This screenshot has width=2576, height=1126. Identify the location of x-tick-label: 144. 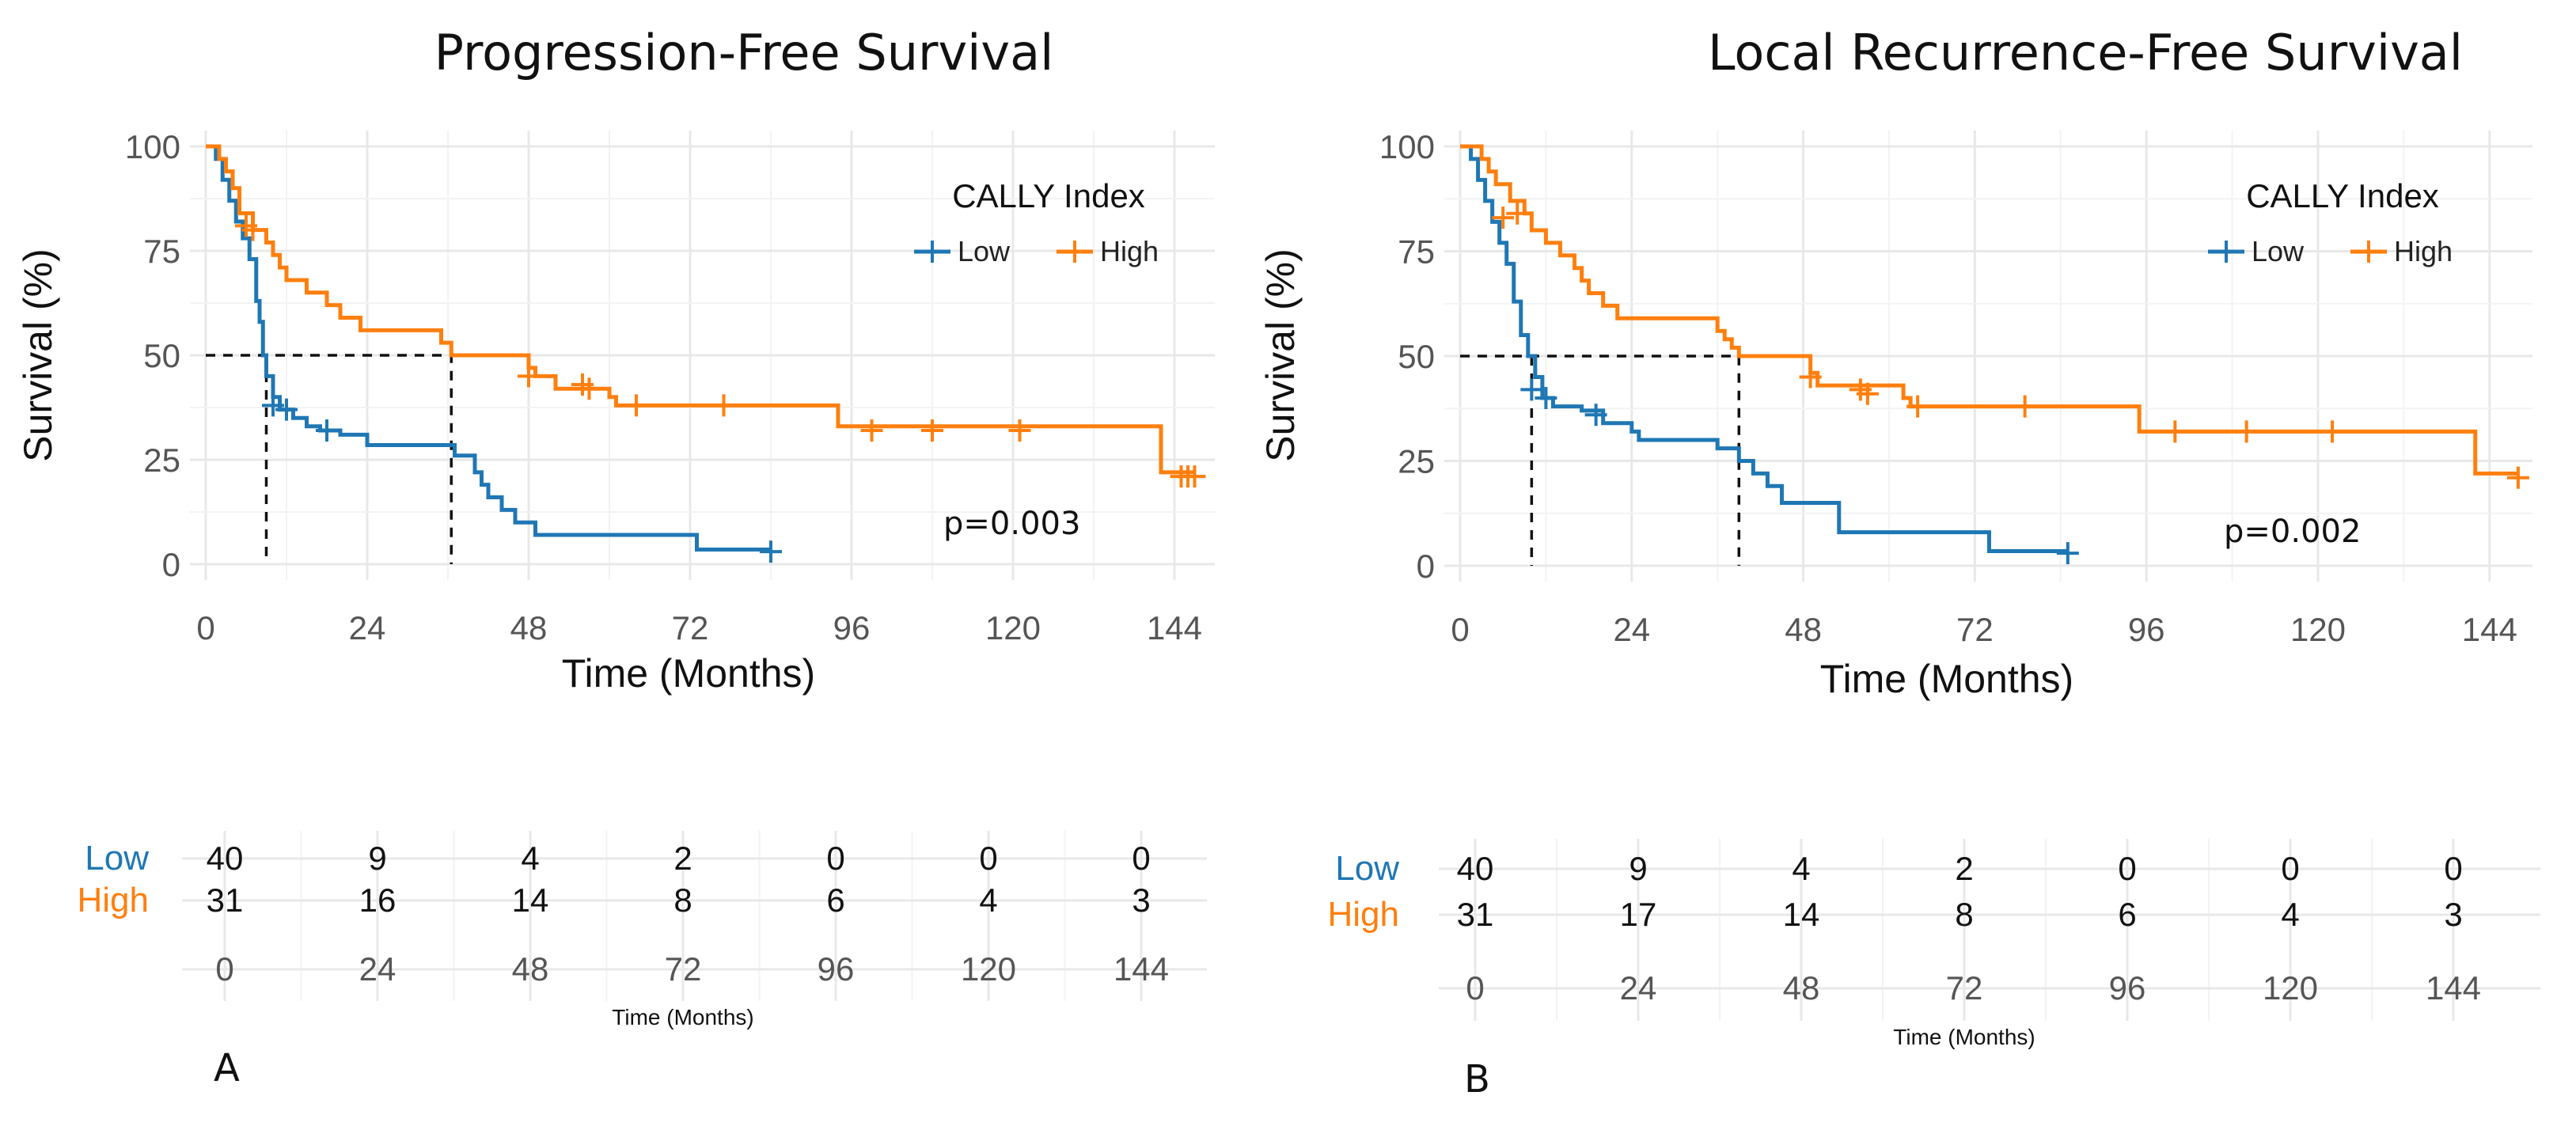
(2489, 630).